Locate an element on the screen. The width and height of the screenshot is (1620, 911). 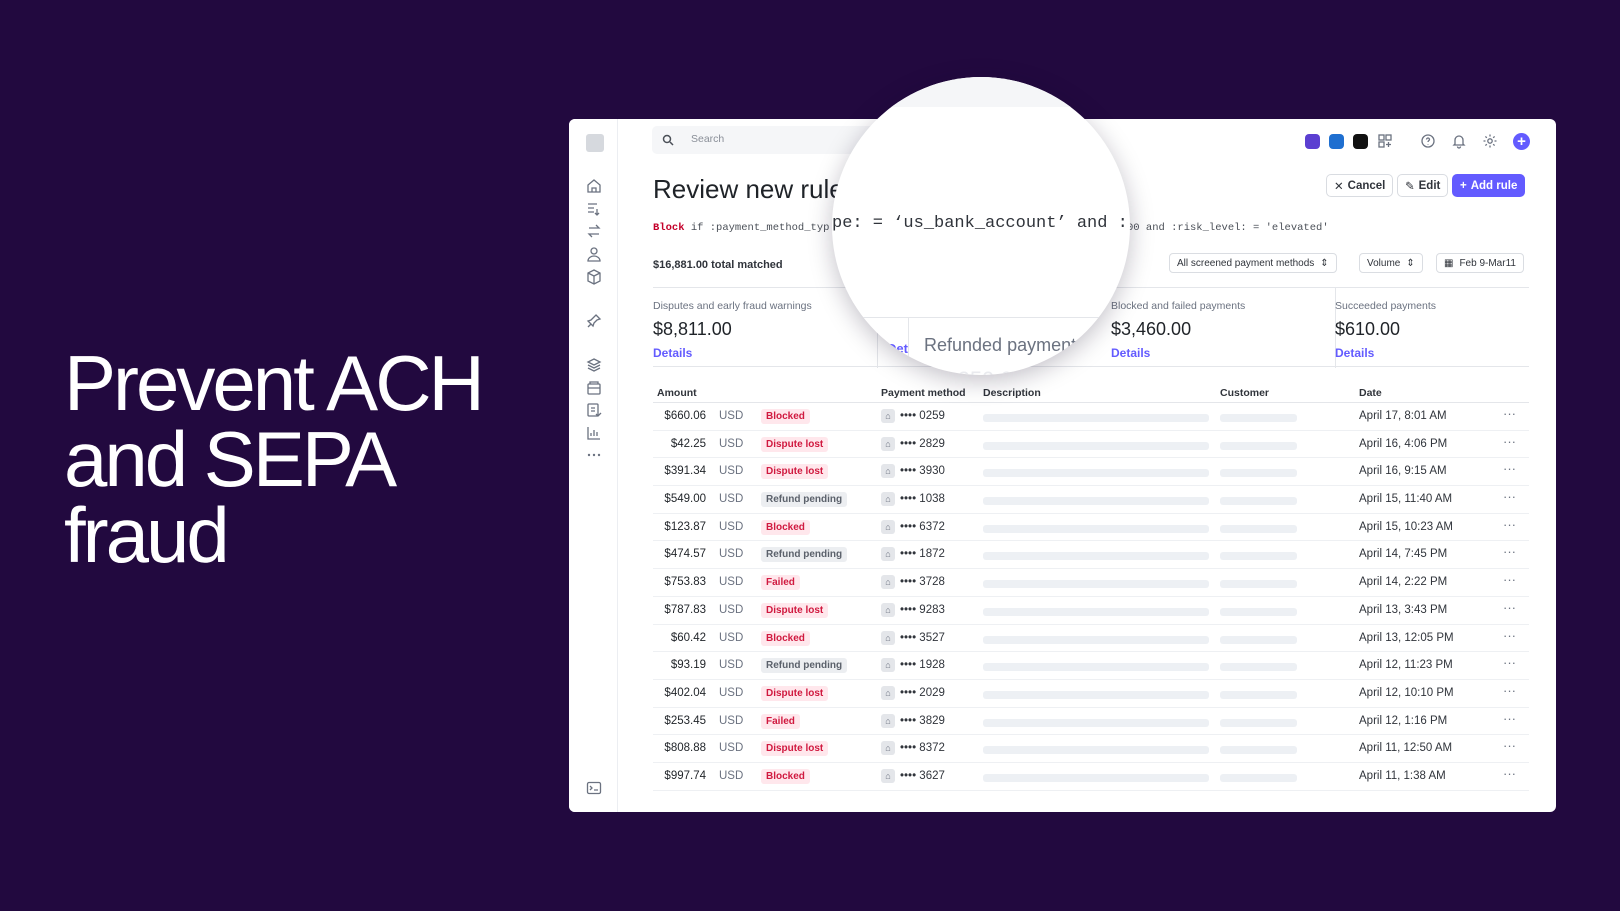
add-rule-button: + Add rule is located at coordinates (1489, 185).